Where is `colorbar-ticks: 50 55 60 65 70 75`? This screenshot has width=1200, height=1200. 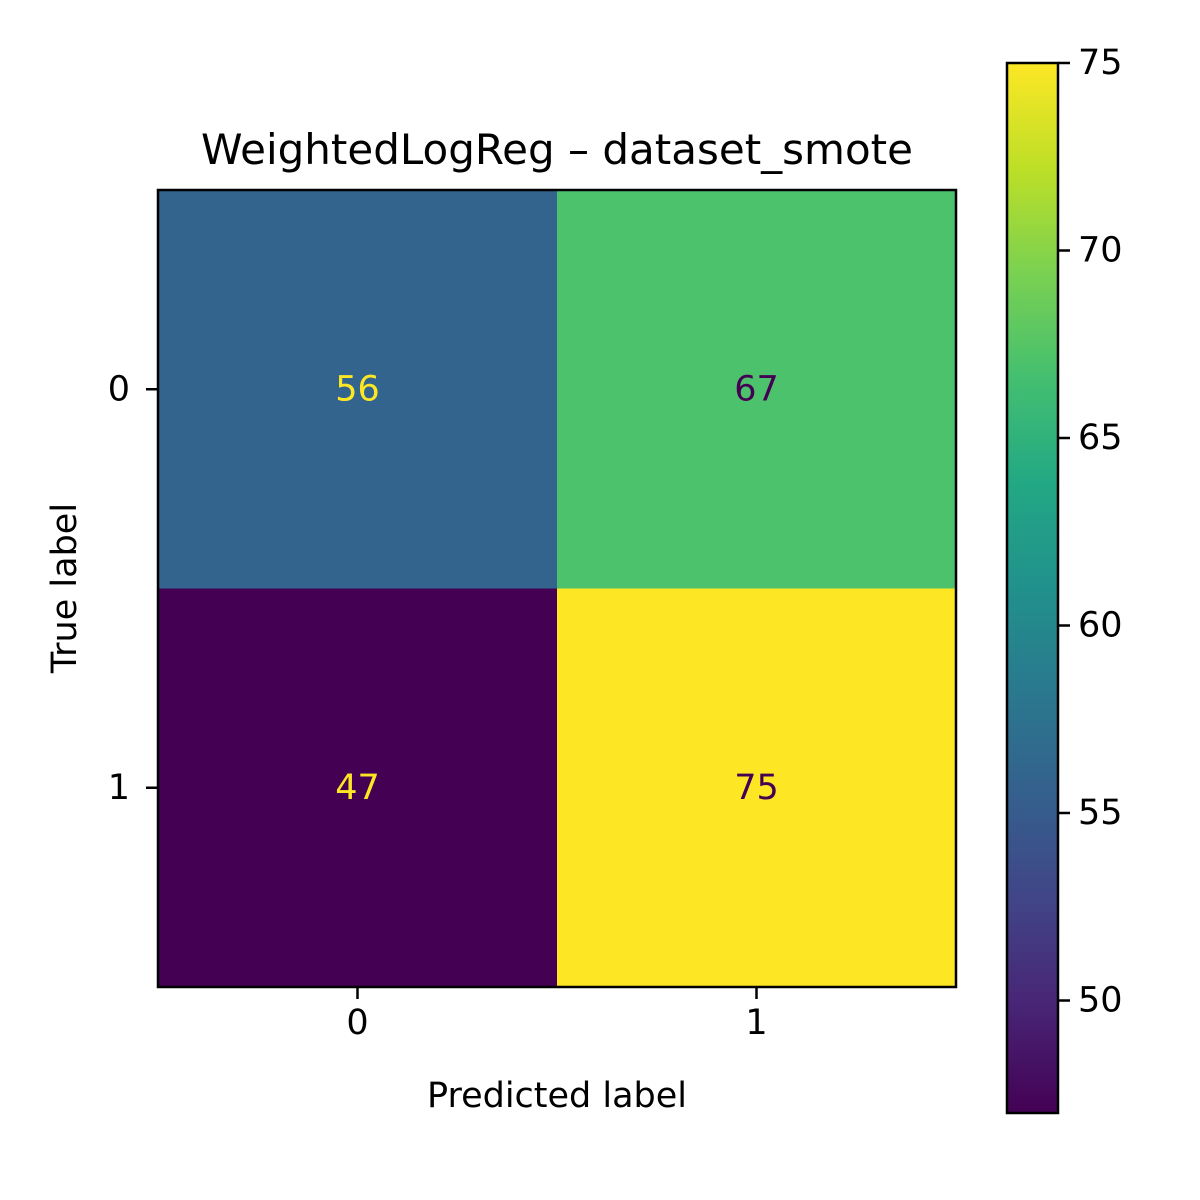 colorbar-ticks: 50 55 60 65 70 75 is located at coordinates (1090, 532).